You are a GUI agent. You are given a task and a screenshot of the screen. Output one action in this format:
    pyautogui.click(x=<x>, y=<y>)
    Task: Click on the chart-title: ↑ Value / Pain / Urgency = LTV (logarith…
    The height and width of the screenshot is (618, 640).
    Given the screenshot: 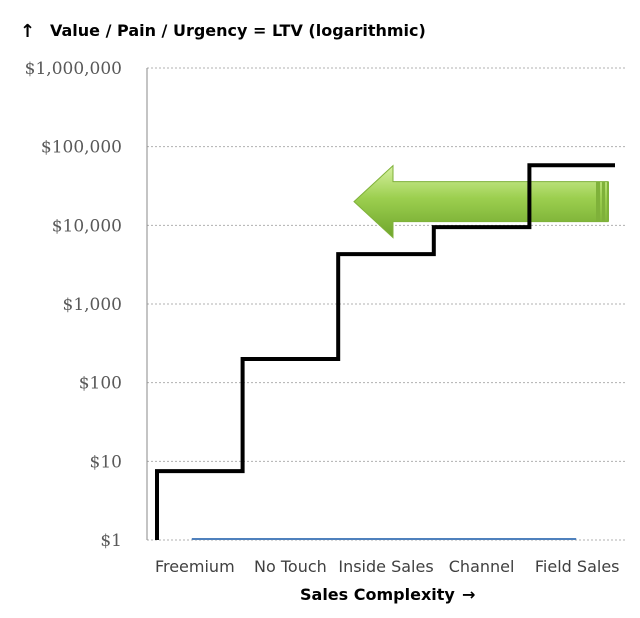 What is the action you would take?
    pyautogui.click(x=223, y=31)
    